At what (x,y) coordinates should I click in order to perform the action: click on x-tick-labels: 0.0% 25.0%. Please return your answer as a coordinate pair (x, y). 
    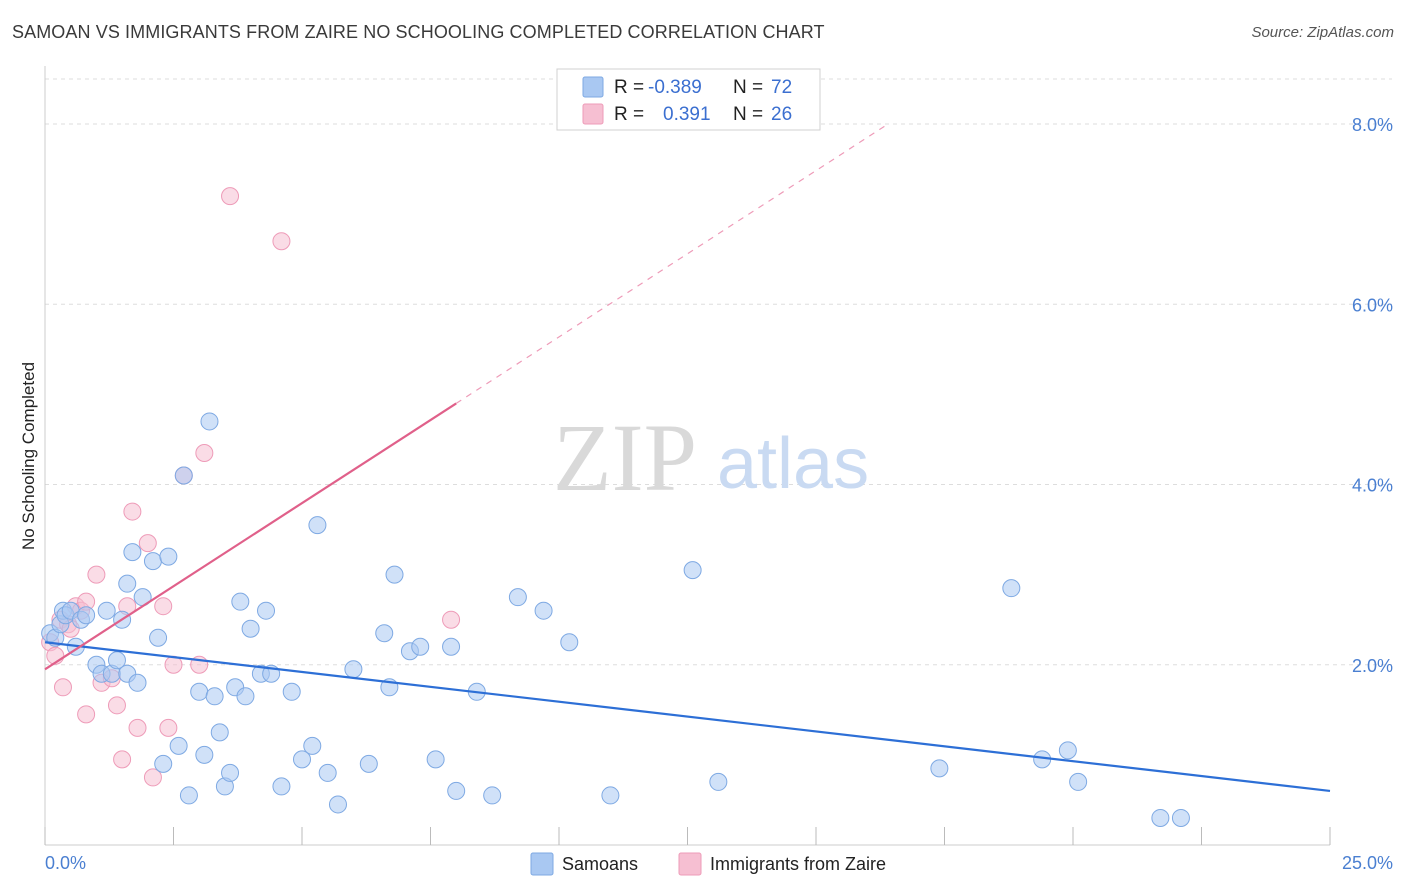
    Looking at the image, I should click on (719, 863).